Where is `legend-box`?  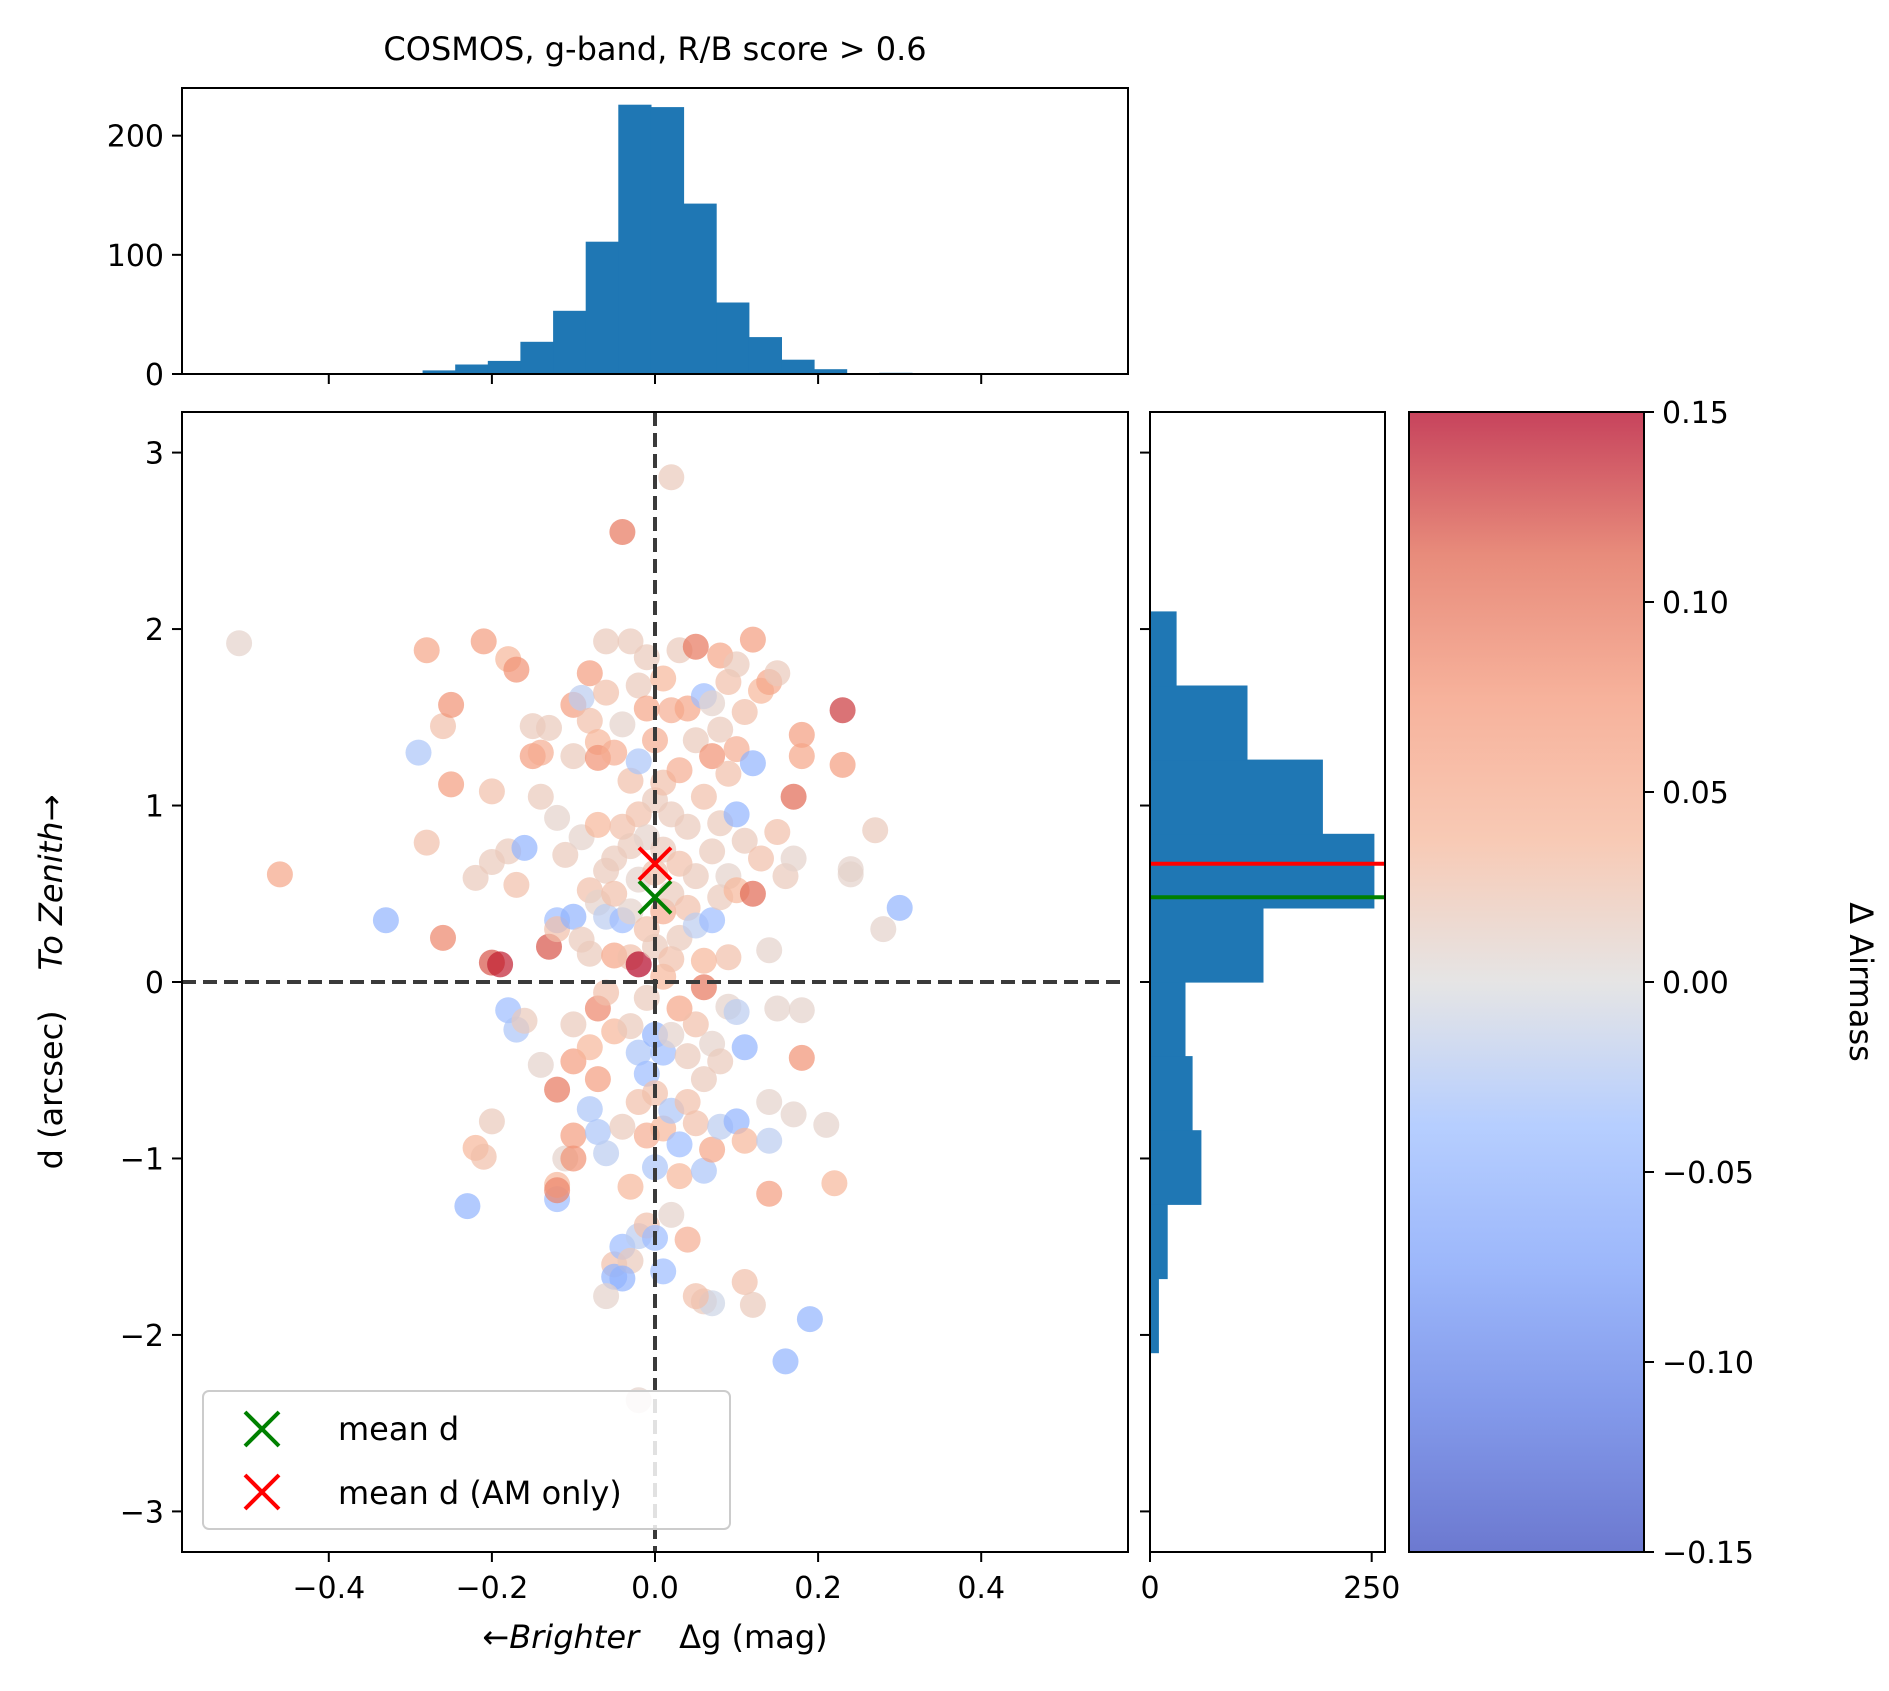
legend-box is located at coordinates (466, 1460).